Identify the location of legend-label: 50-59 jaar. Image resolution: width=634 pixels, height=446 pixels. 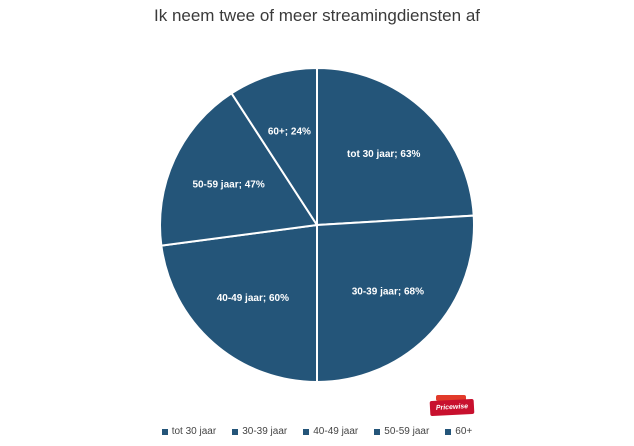
(407, 431).